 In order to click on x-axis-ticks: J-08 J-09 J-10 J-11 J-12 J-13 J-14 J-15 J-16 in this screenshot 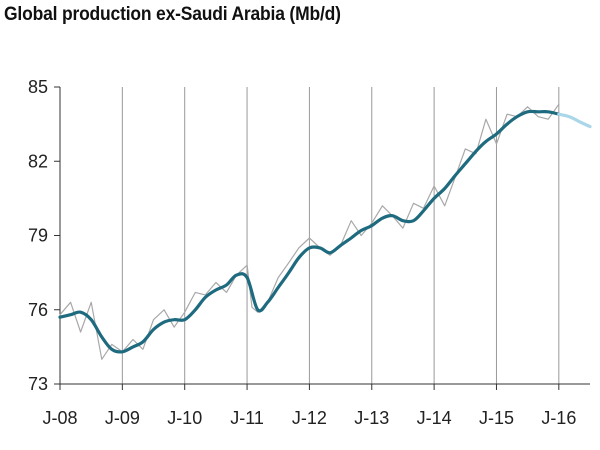, I will do `click(309, 406)`.